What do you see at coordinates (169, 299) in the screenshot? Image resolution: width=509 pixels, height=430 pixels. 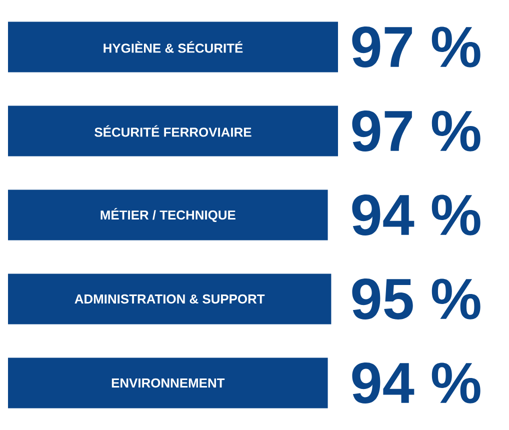 I see `y-tick-label: ADMINISTRATION & SUPPORT` at bounding box center [169, 299].